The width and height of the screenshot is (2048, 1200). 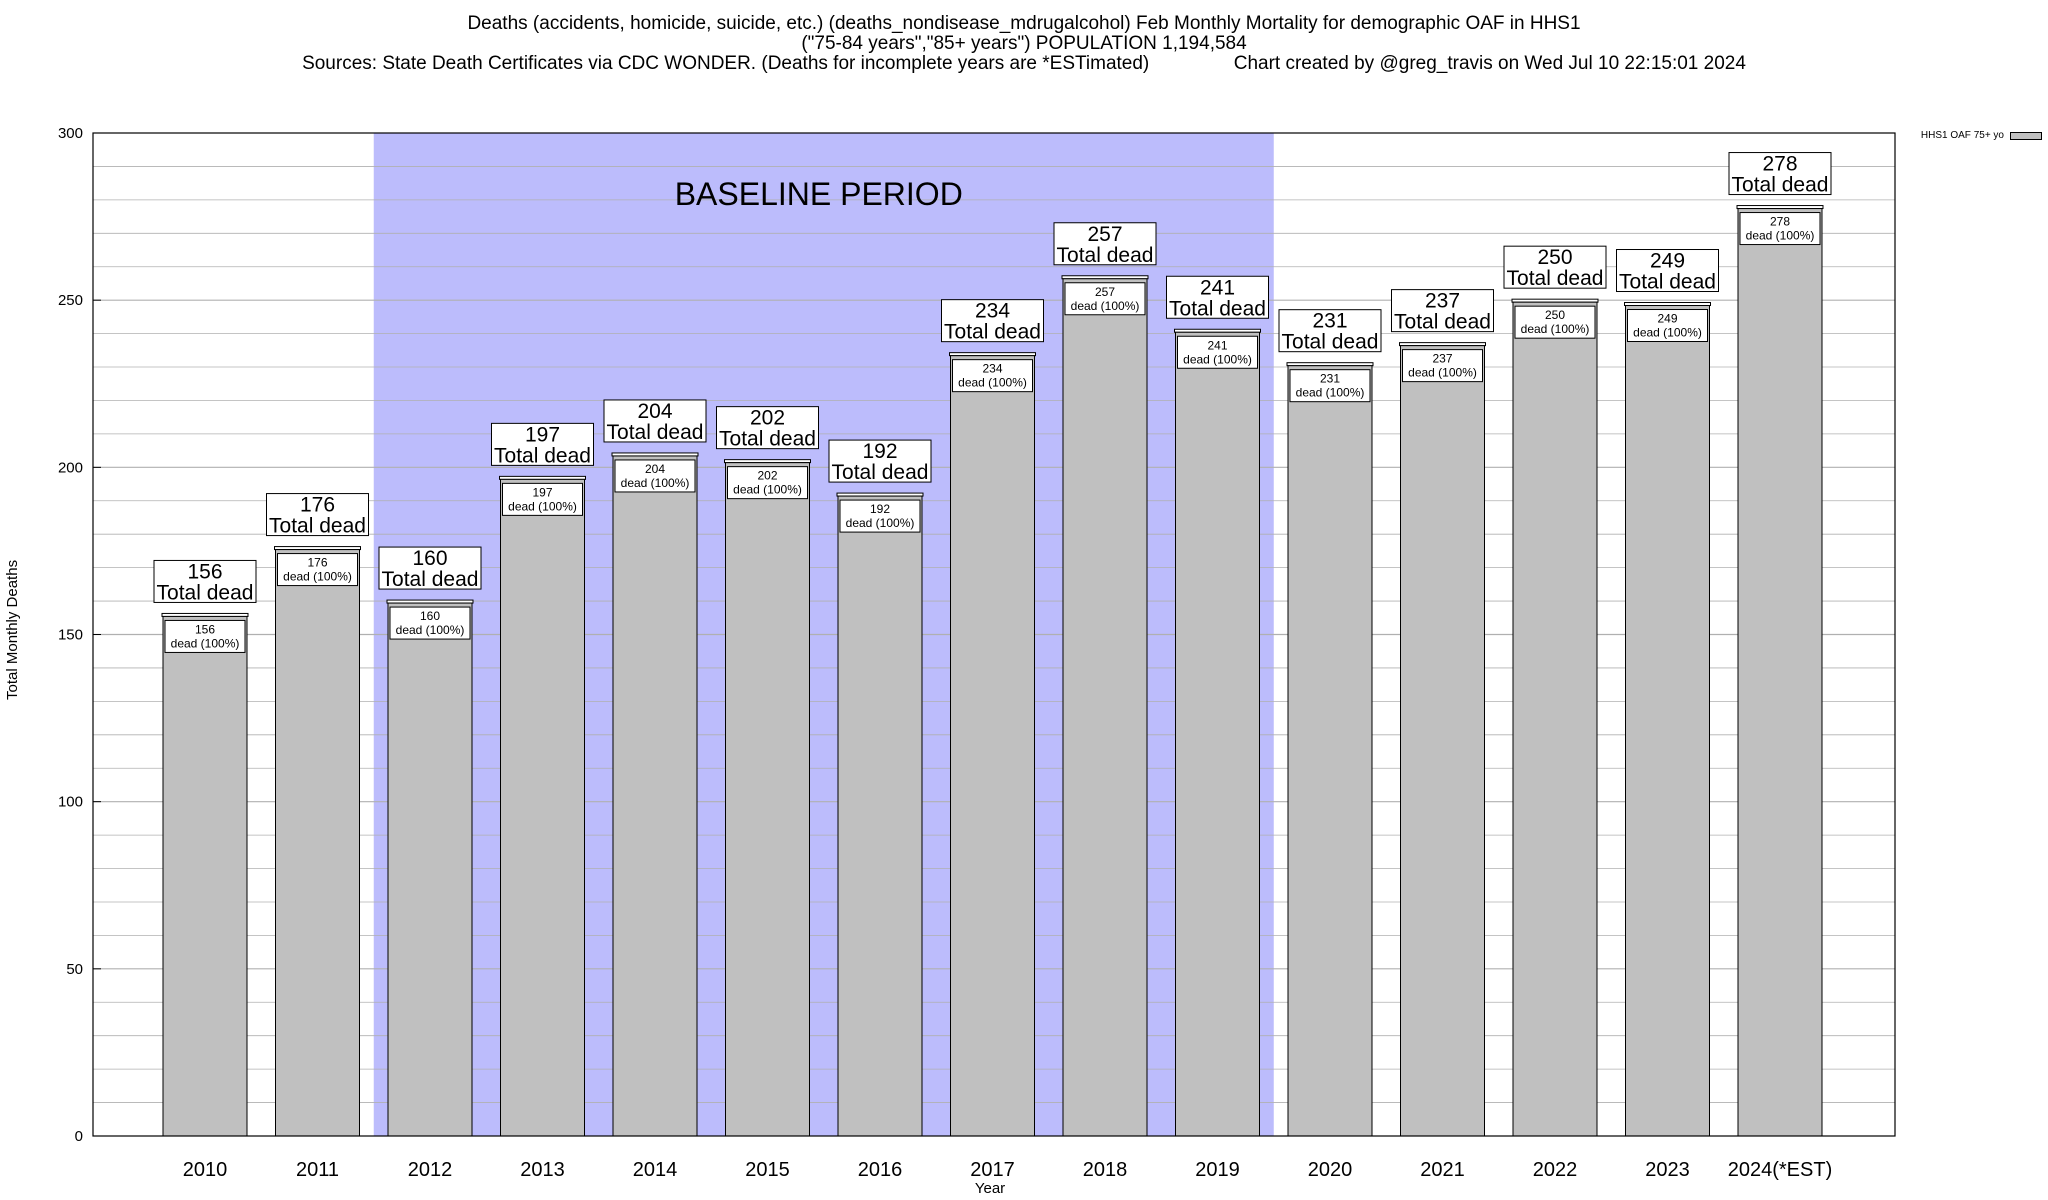 What do you see at coordinates (205, 629) in the screenshot?
I see `inner-label-value: 156` at bounding box center [205, 629].